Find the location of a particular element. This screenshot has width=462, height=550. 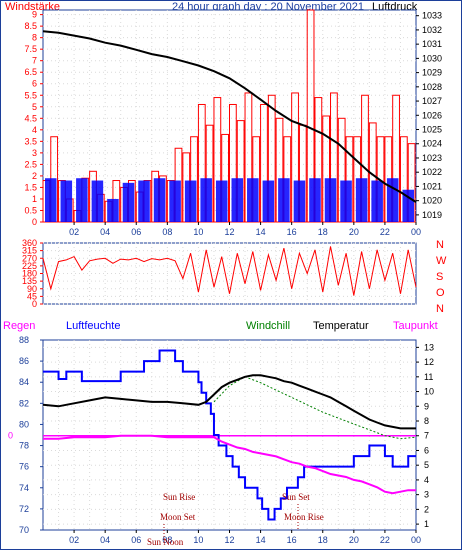

luftfeuchte-tick-label: 88 is located at coordinates (24, 340).